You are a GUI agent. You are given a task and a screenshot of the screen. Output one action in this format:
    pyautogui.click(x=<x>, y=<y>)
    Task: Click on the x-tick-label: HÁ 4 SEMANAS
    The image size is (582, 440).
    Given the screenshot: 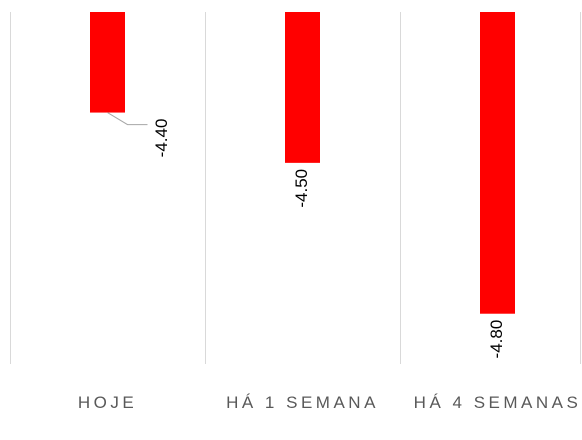 What is the action you would take?
    pyautogui.click(x=497, y=402)
    